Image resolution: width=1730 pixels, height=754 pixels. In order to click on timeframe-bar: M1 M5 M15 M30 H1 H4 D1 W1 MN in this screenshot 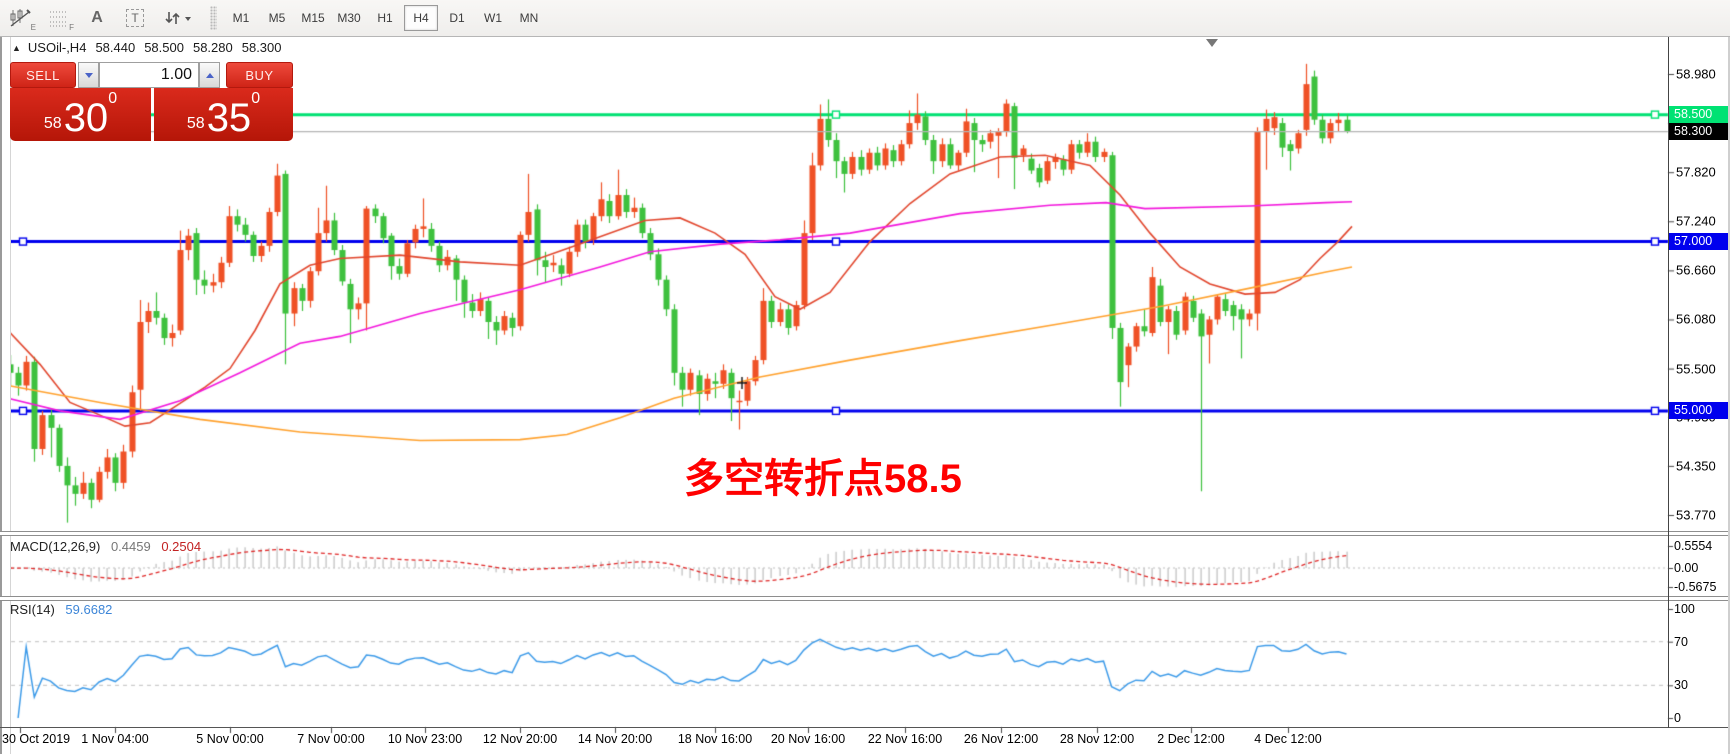, I will do `click(385, 18)`.